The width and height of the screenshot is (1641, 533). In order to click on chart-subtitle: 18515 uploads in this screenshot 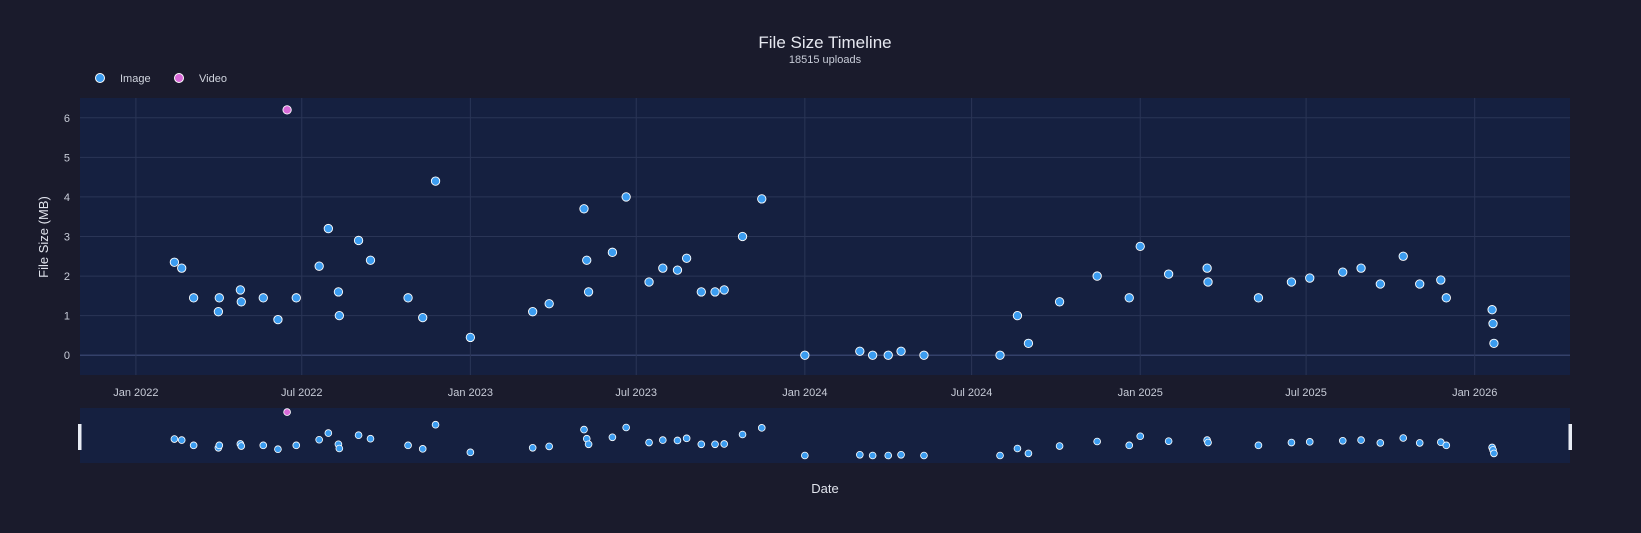, I will do `click(825, 60)`.